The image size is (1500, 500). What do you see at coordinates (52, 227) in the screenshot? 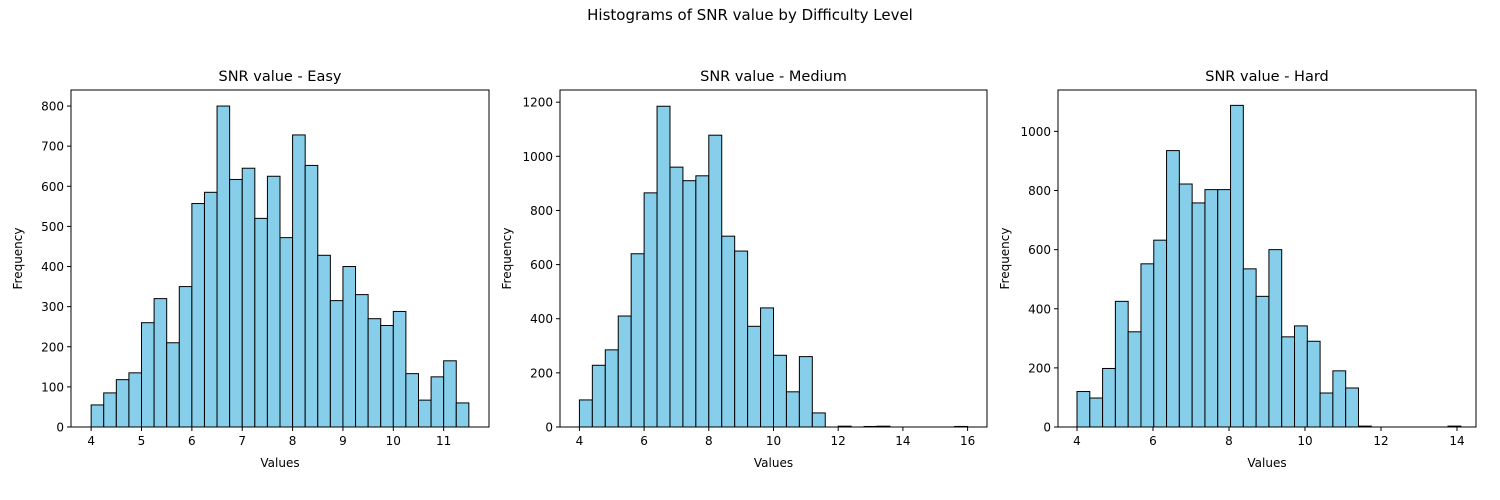
I see `y-tick-label: 500` at bounding box center [52, 227].